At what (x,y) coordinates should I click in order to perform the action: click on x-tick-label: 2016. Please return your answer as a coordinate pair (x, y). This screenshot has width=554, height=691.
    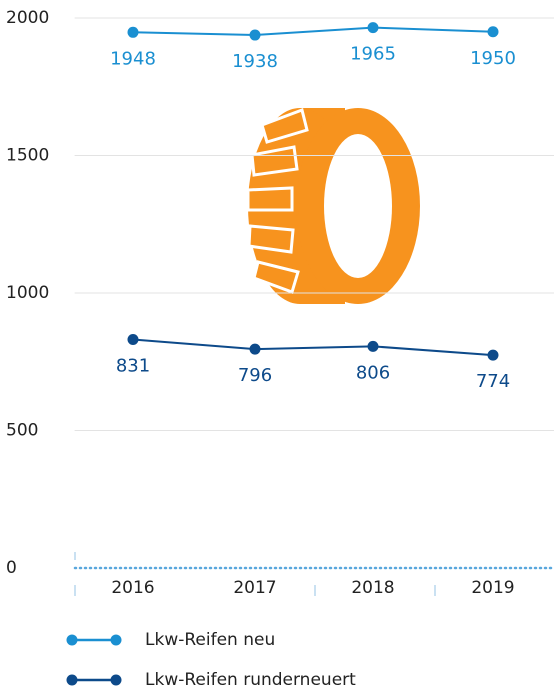
    Looking at the image, I should click on (132, 588).